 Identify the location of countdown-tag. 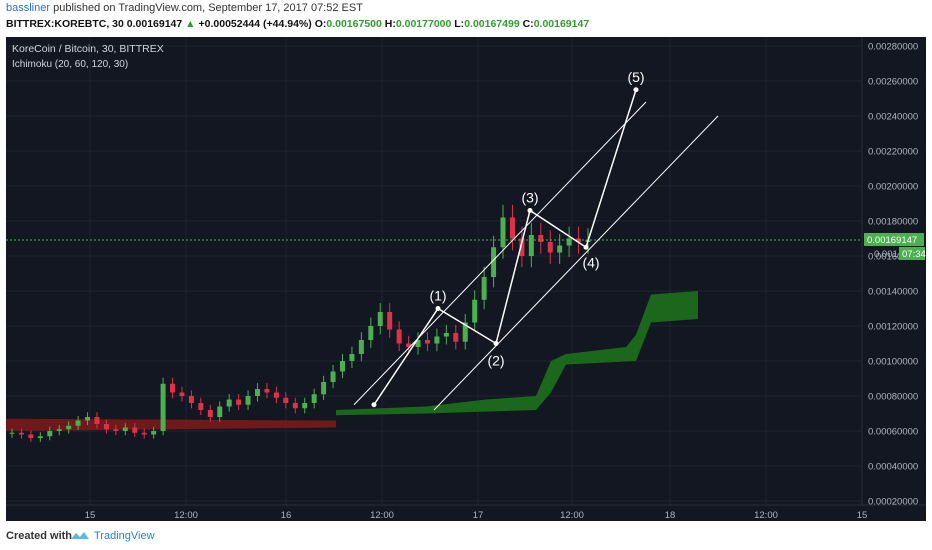
(912, 253).